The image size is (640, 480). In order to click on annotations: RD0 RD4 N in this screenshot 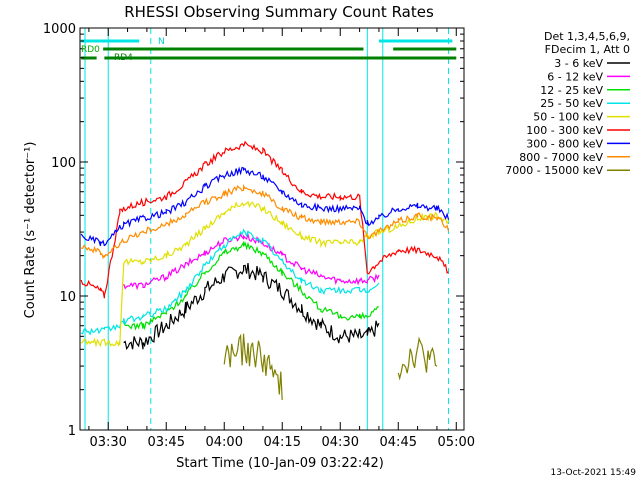, I will do `click(123, 50)`.